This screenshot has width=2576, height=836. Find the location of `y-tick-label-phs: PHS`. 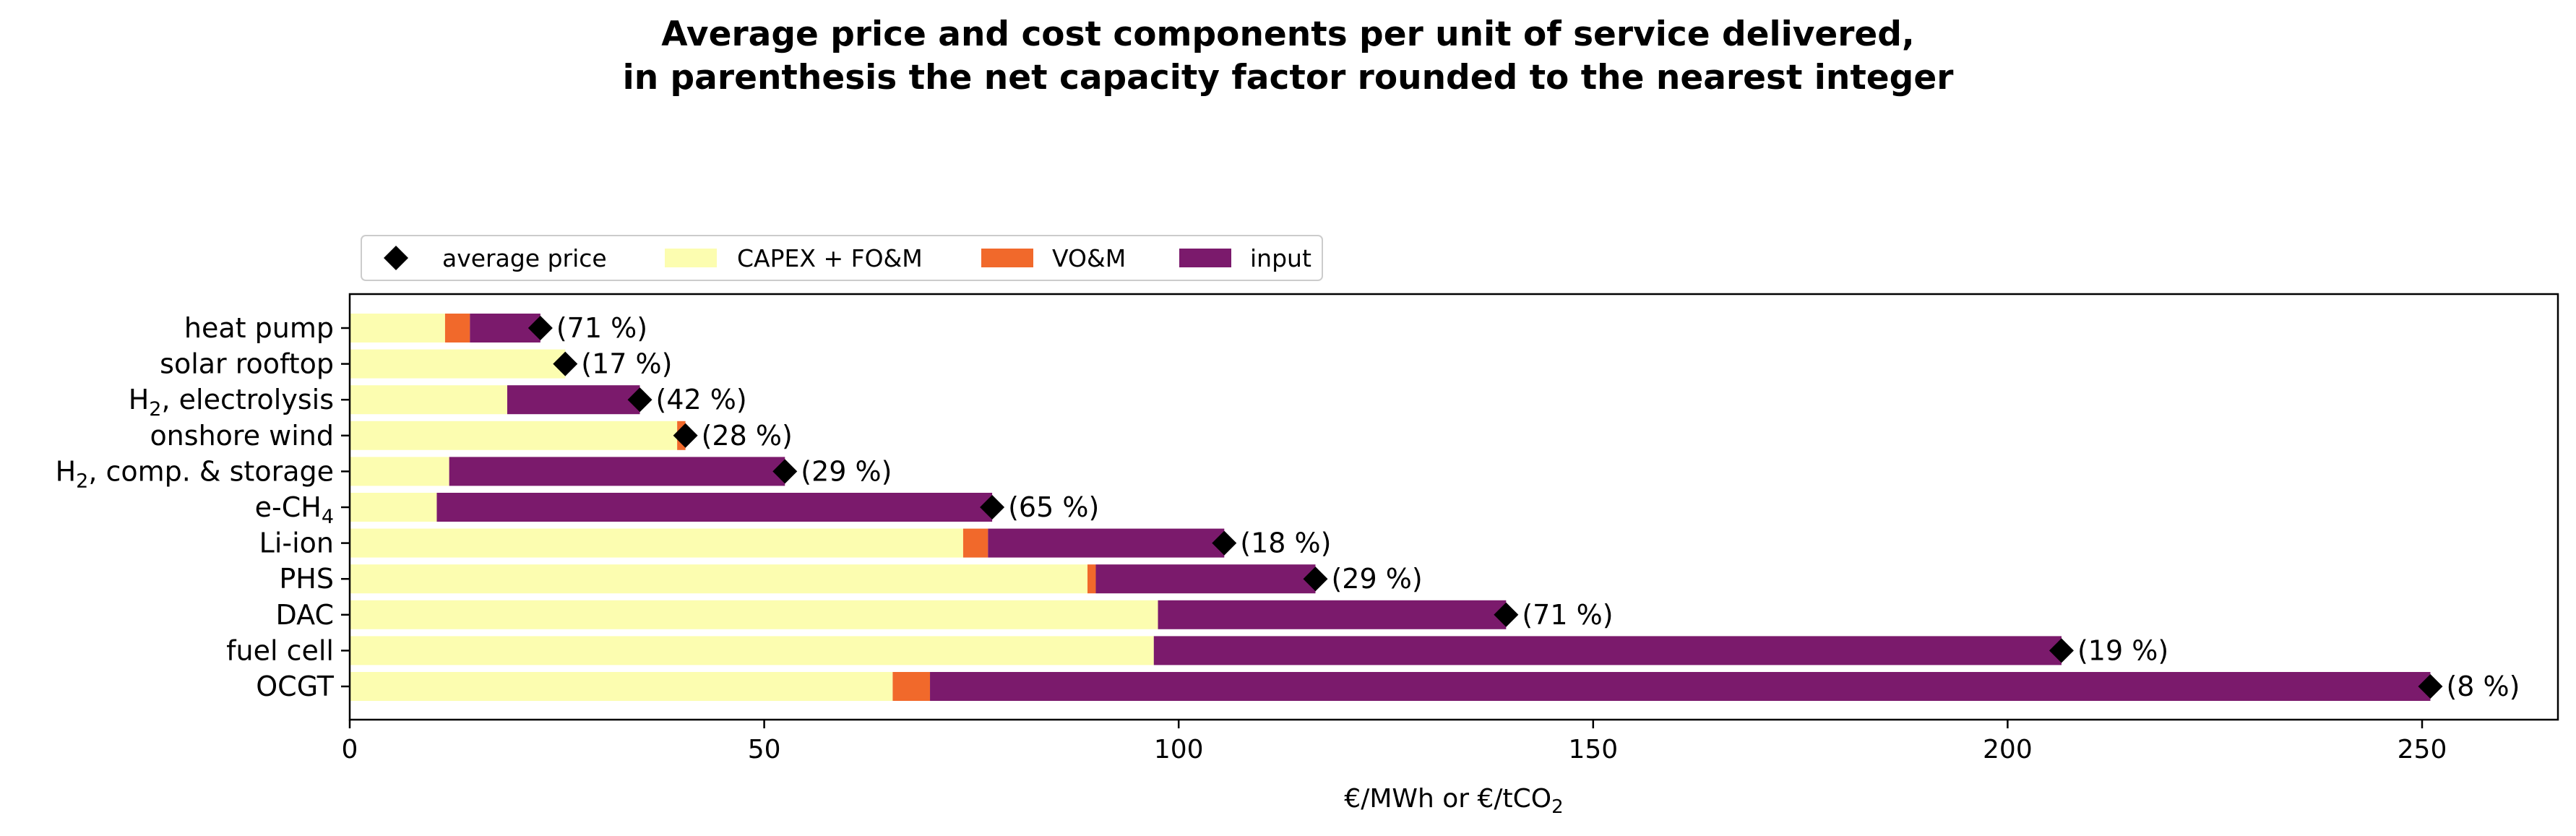

y-tick-label-phs: PHS is located at coordinates (306, 579).